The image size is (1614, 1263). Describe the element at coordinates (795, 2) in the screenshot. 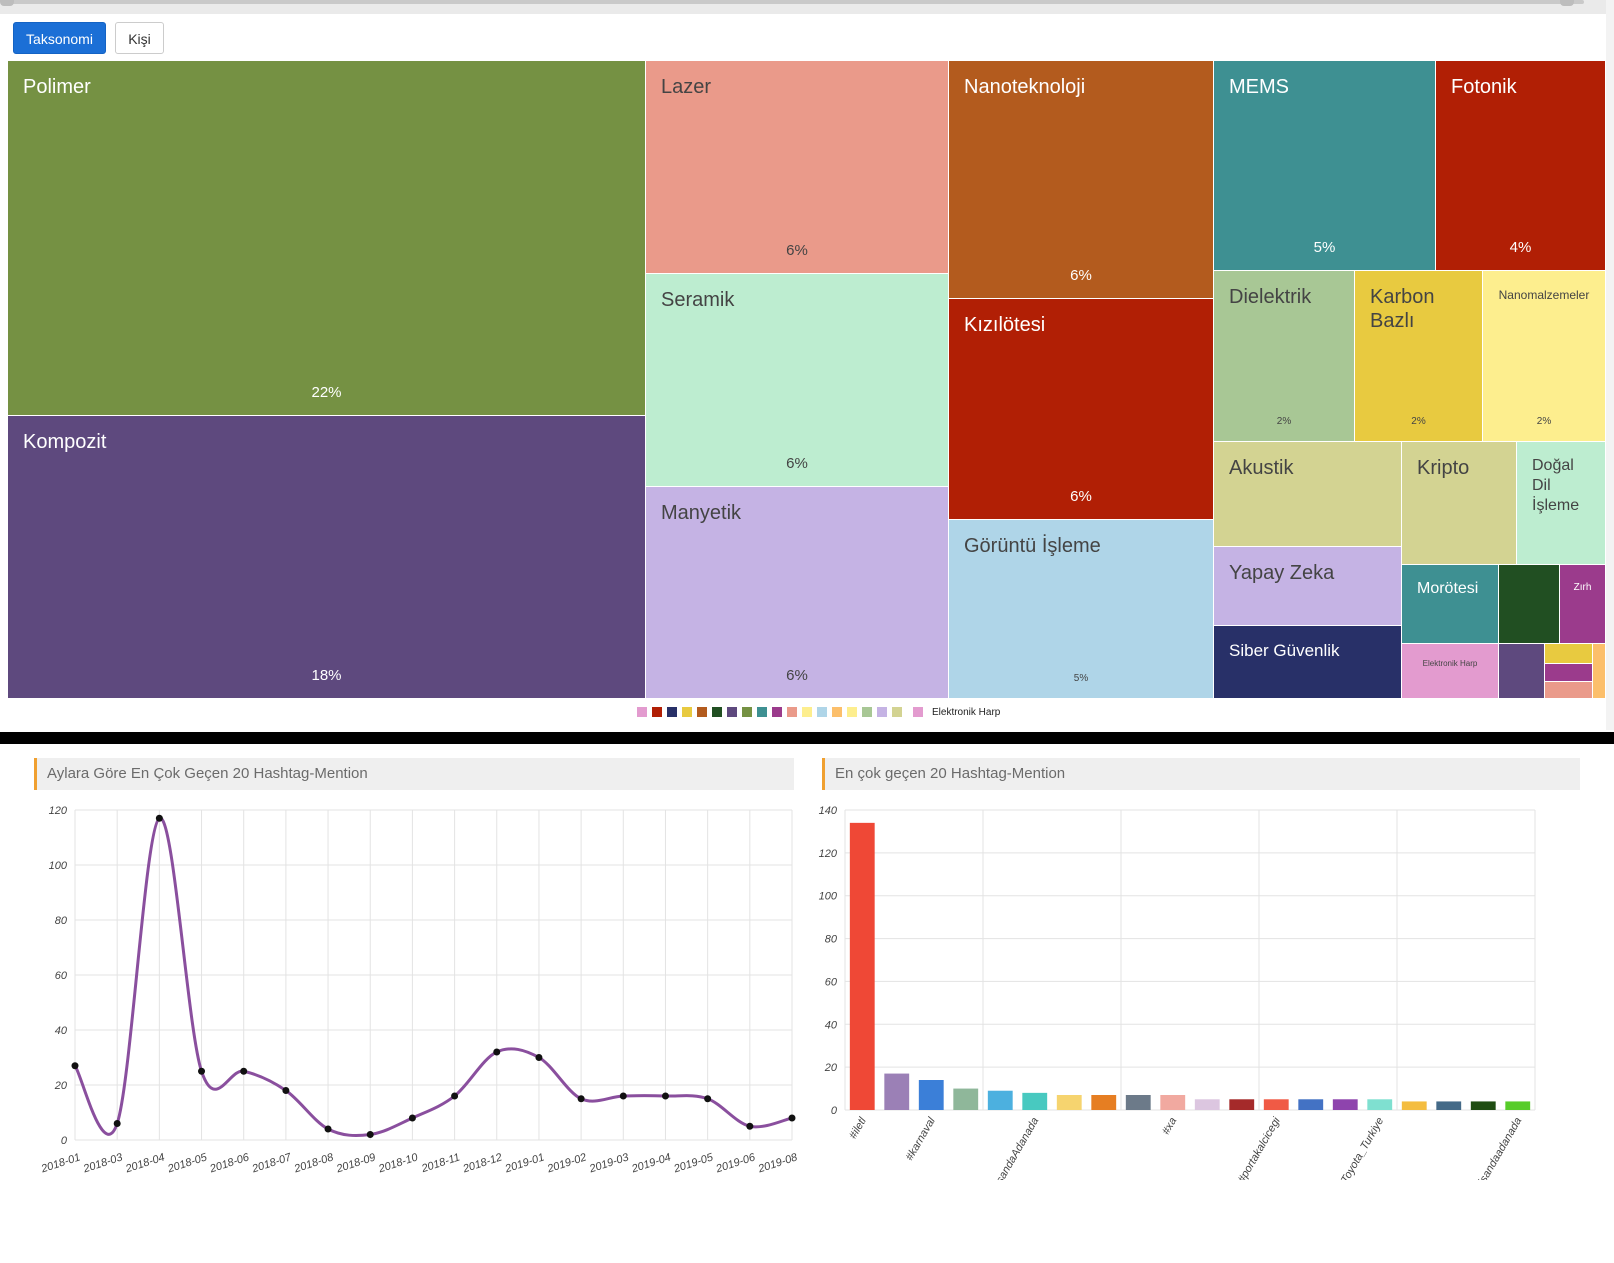

I see `scrollbar-thumb` at that location.